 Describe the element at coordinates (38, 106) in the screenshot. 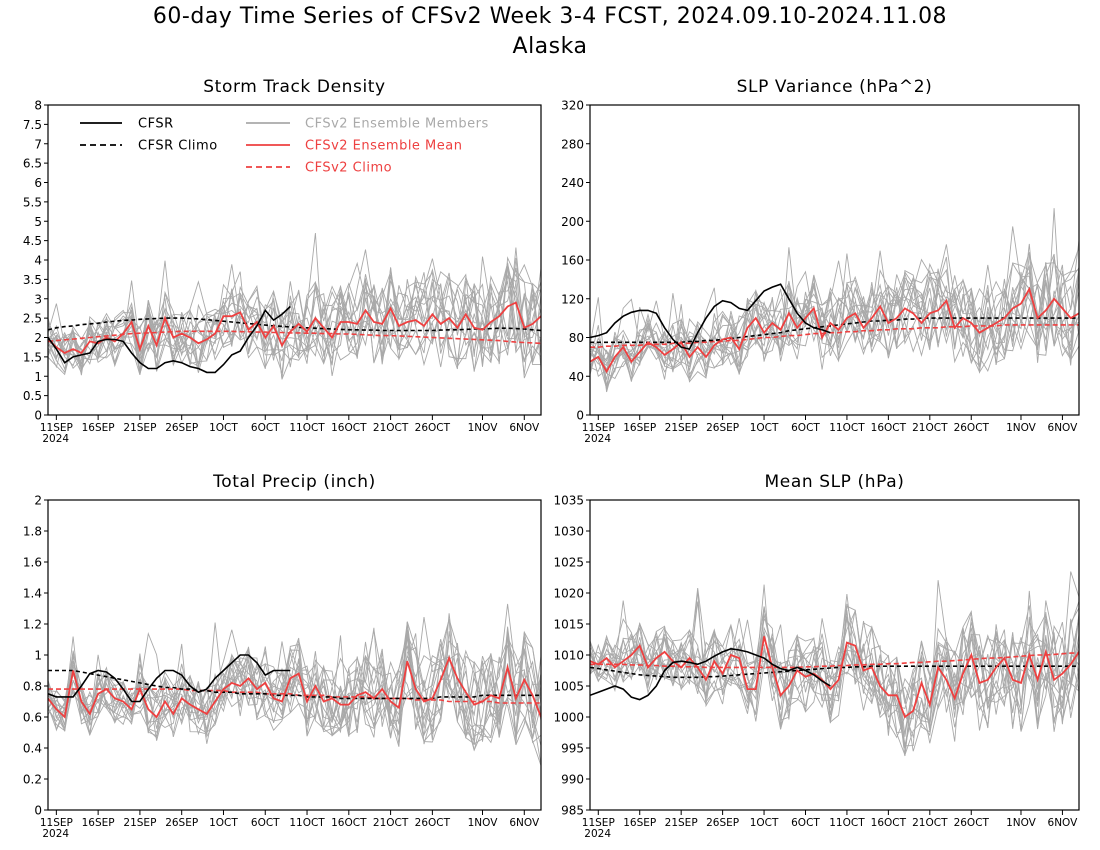

I see `y-tick-label: 8` at that location.